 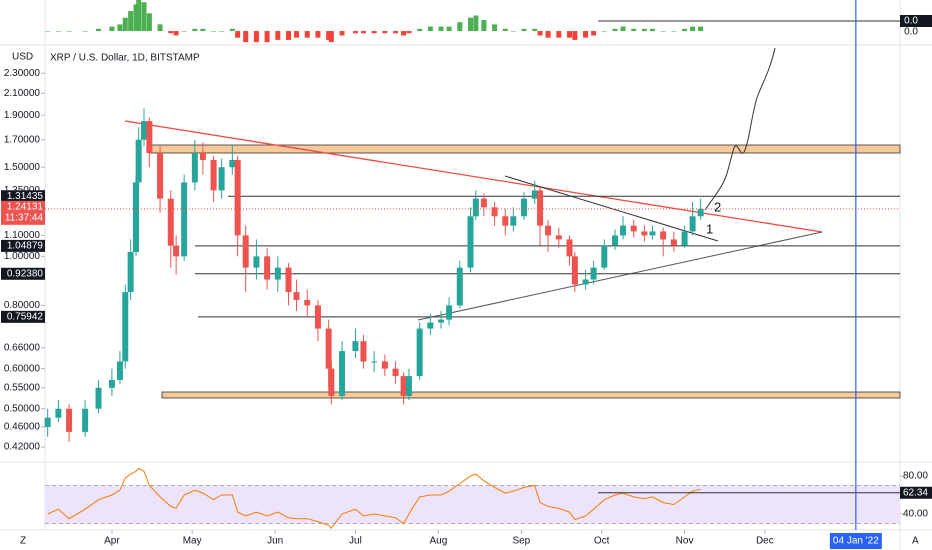 I want to click on last-price-box, so click(x=23, y=212).